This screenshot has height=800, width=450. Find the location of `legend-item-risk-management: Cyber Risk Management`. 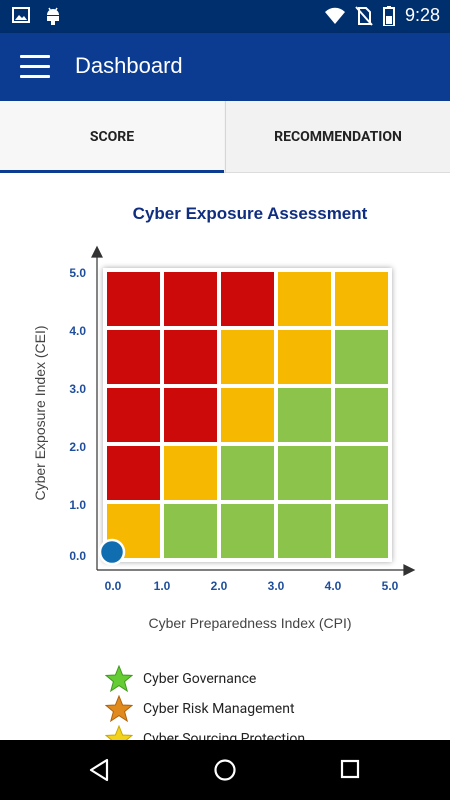

legend-item-risk-management: Cyber Risk Management is located at coordinates (205, 709).